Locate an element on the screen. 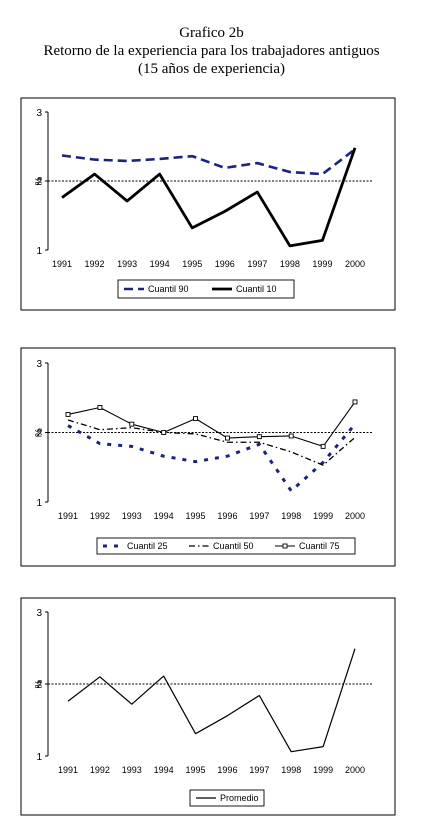 The height and width of the screenshot is (831, 423). chart3-y-tick-label: 1 is located at coordinates (39, 757).